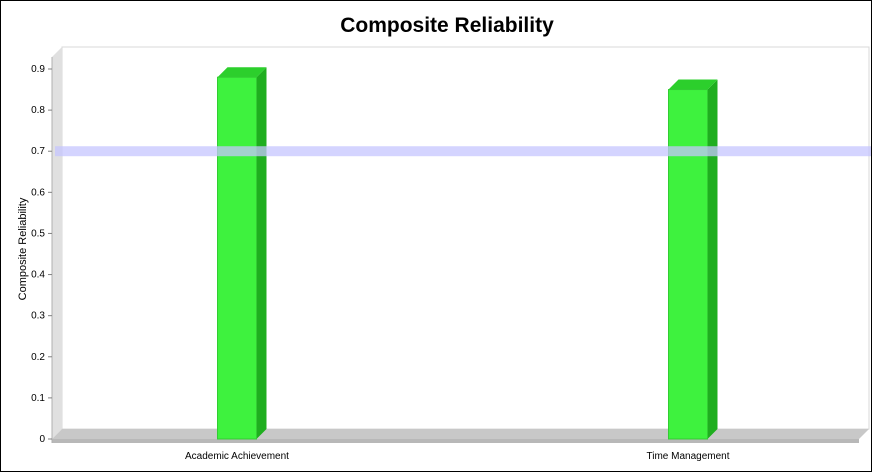 Image resolution: width=872 pixels, height=472 pixels. Describe the element at coordinates (38, 357) in the screenshot. I see `y-tick-label: 0.2` at that location.